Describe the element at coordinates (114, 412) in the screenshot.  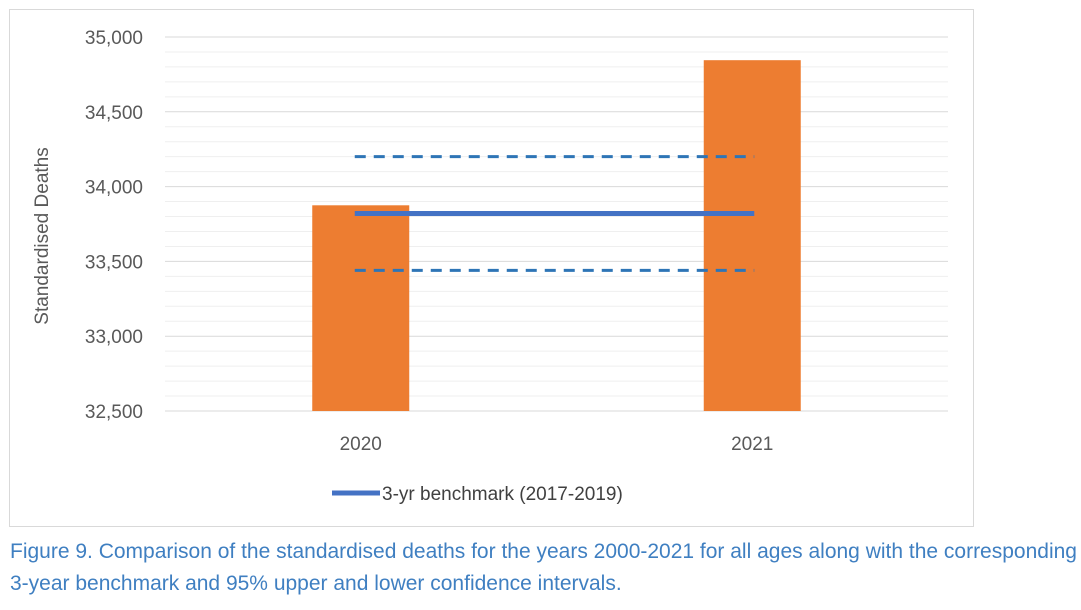
I see `y-tick-label: 32,500` at that location.